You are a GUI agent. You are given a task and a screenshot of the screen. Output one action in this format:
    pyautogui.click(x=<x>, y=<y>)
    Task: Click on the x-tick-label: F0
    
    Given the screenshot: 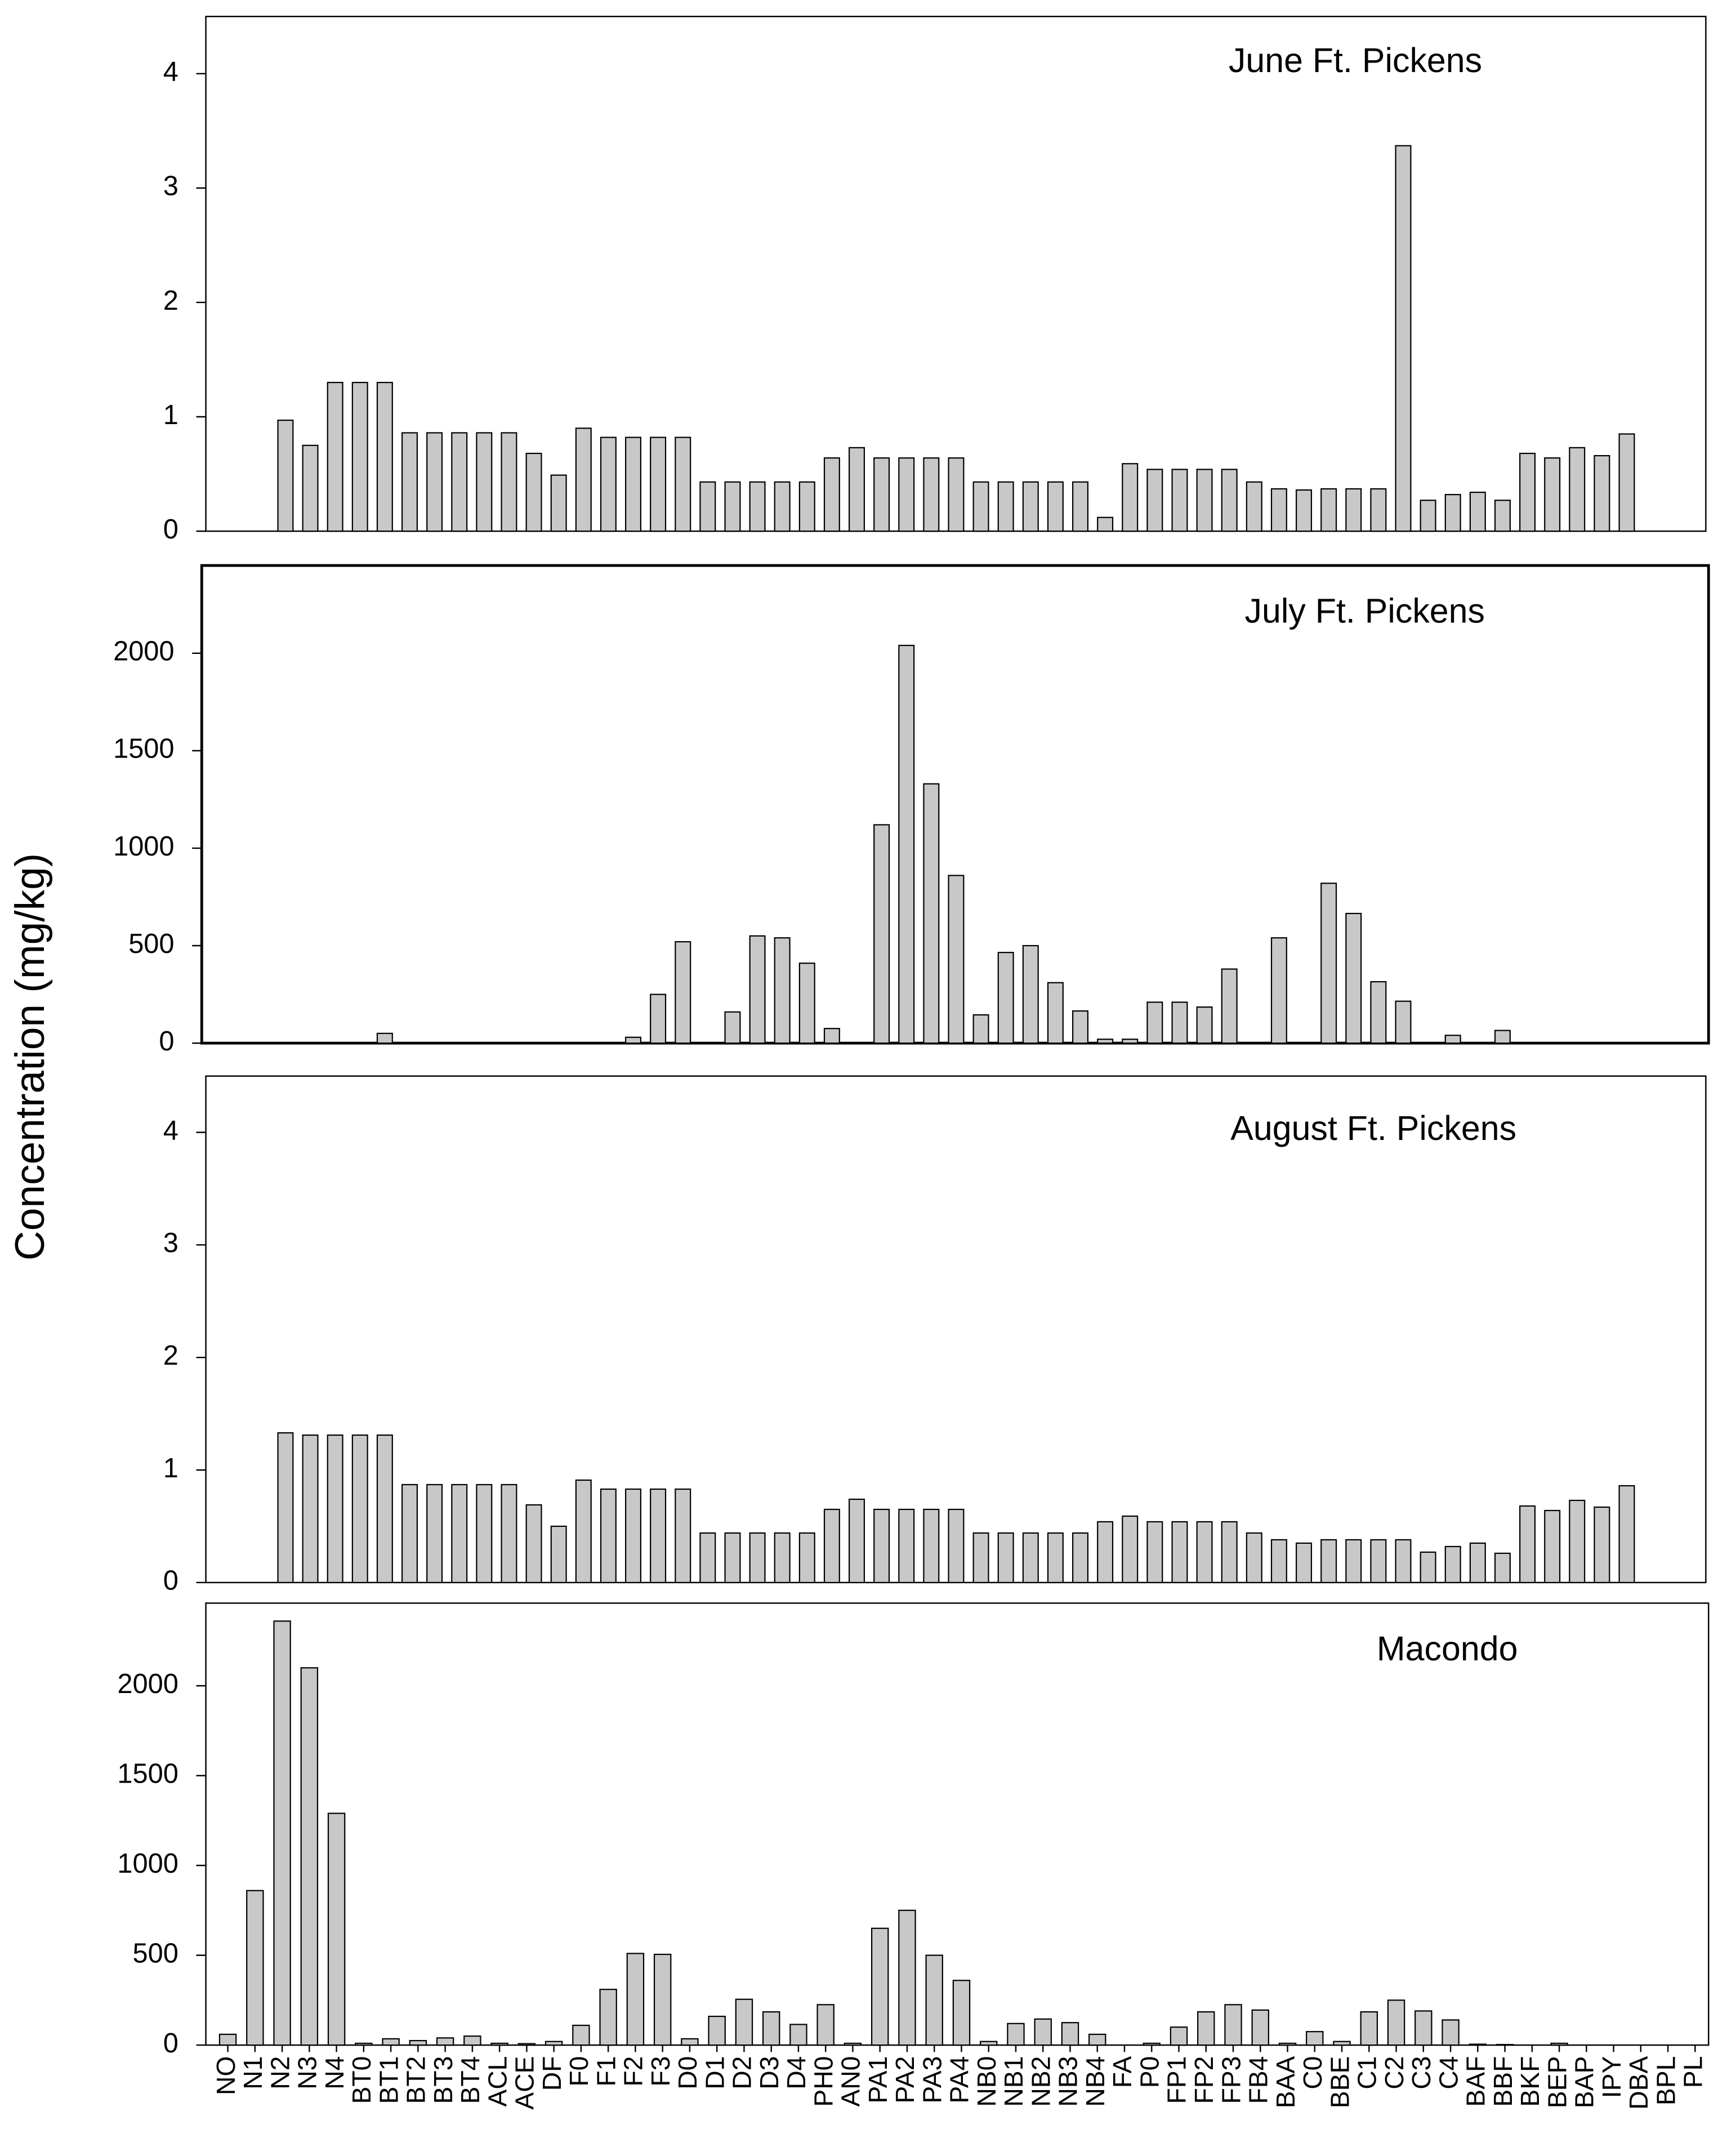 What is the action you would take?
    pyautogui.click(x=578, y=2071)
    